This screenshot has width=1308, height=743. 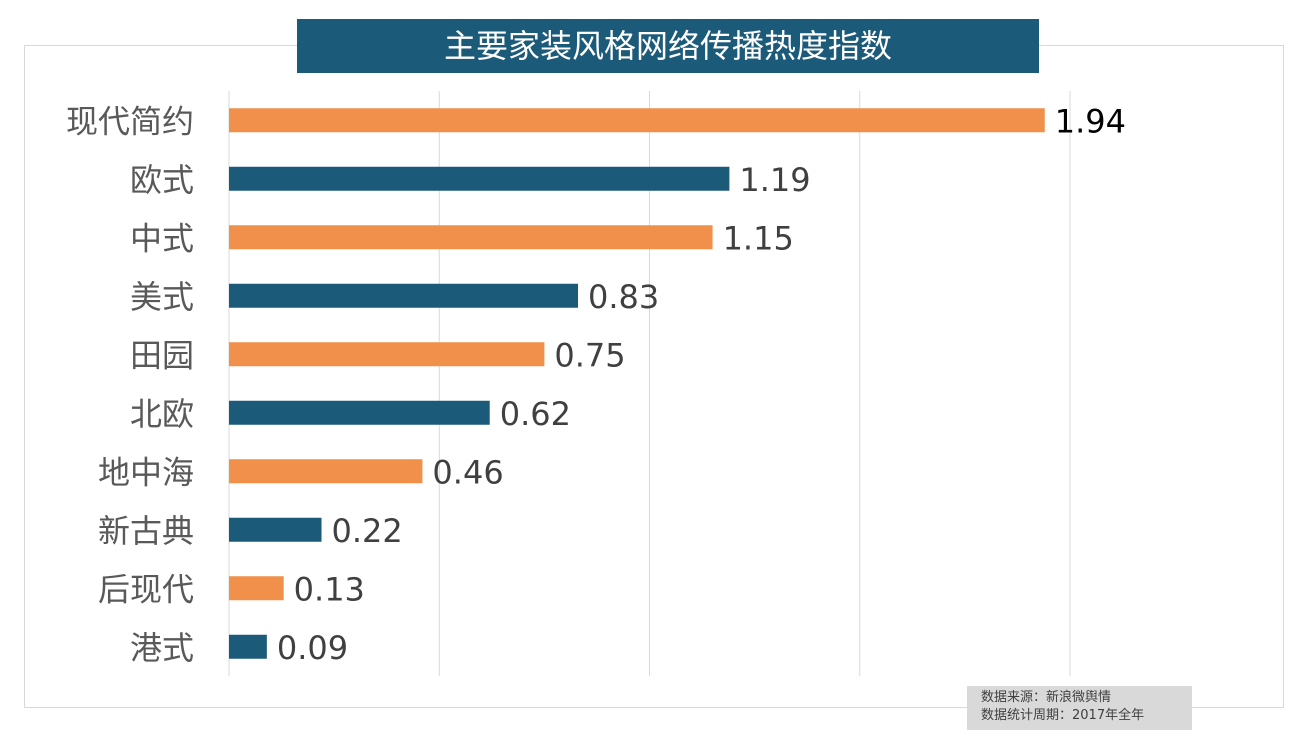 What do you see at coordinates (162, 297) in the screenshot?
I see `category-label: 美式` at bounding box center [162, 297].